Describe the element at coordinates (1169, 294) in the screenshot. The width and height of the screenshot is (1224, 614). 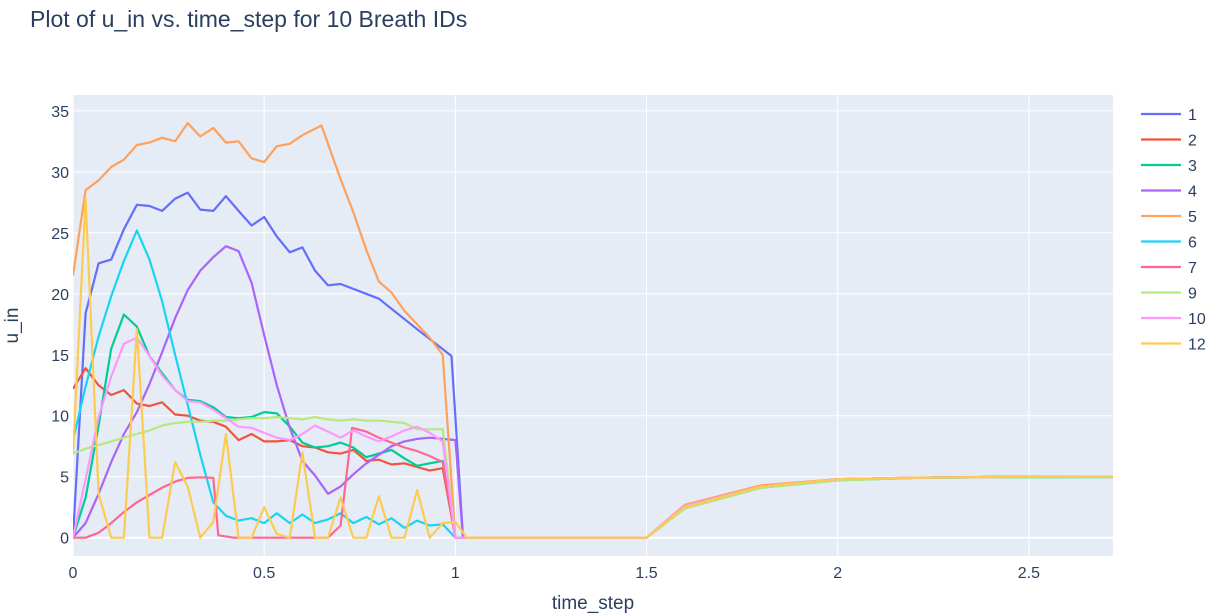
I see `legend-item-9: 9` at that location.